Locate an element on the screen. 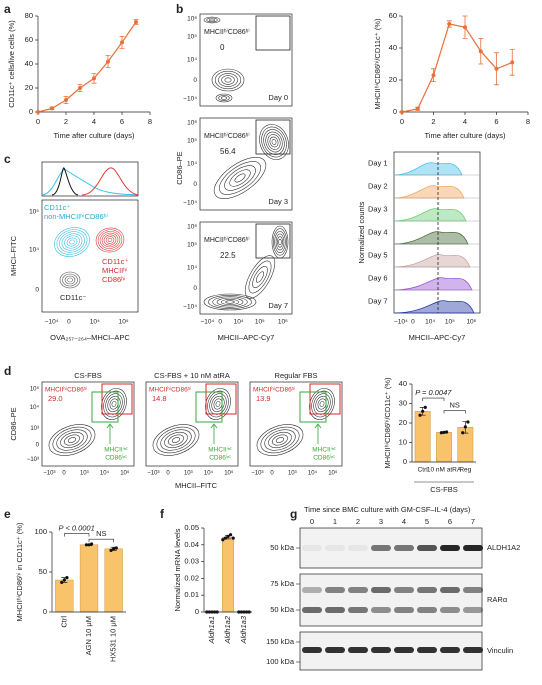  y-tick-label: 30 is located at coordinates (403, 402).